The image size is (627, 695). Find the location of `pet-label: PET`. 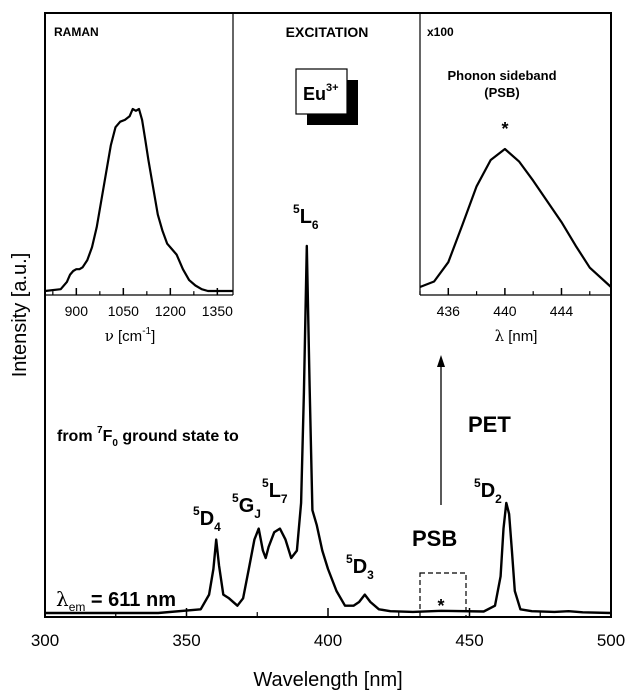

pet-label: PET is located at coordinates (489, 424).